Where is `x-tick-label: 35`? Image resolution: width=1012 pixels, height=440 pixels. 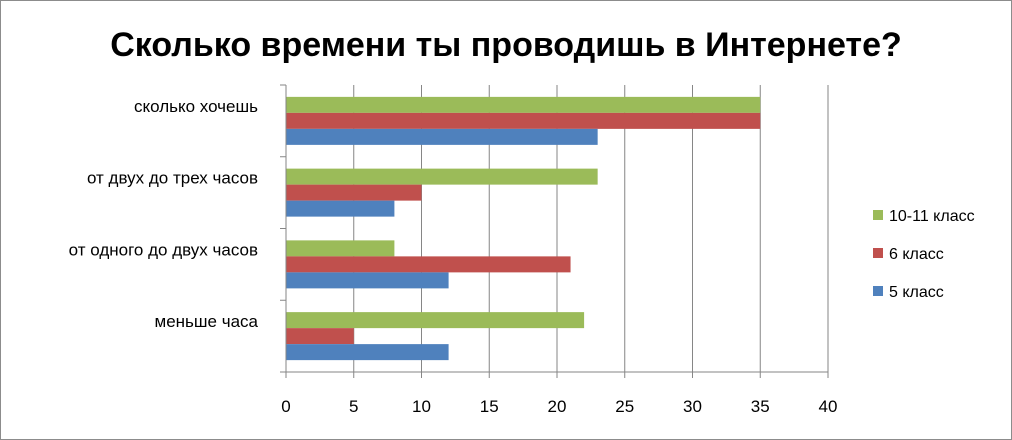 x-tick-label: 35 is located at coordinates (760, 406).